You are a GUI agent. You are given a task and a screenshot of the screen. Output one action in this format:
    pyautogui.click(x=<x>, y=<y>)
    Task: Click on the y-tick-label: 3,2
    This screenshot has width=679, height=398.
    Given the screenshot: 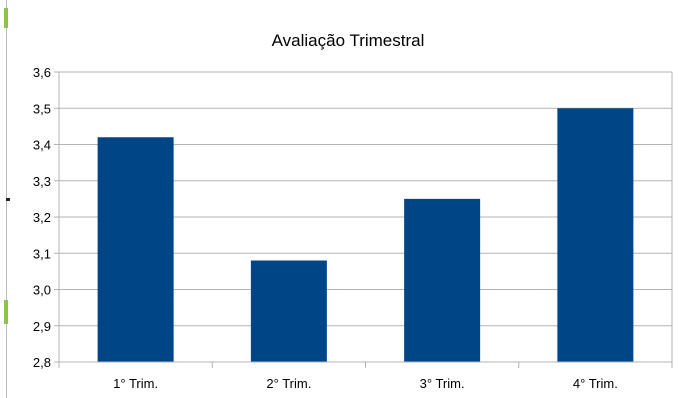 What is the action you would take?
    pyautogui.click(x=42, y=217)
    